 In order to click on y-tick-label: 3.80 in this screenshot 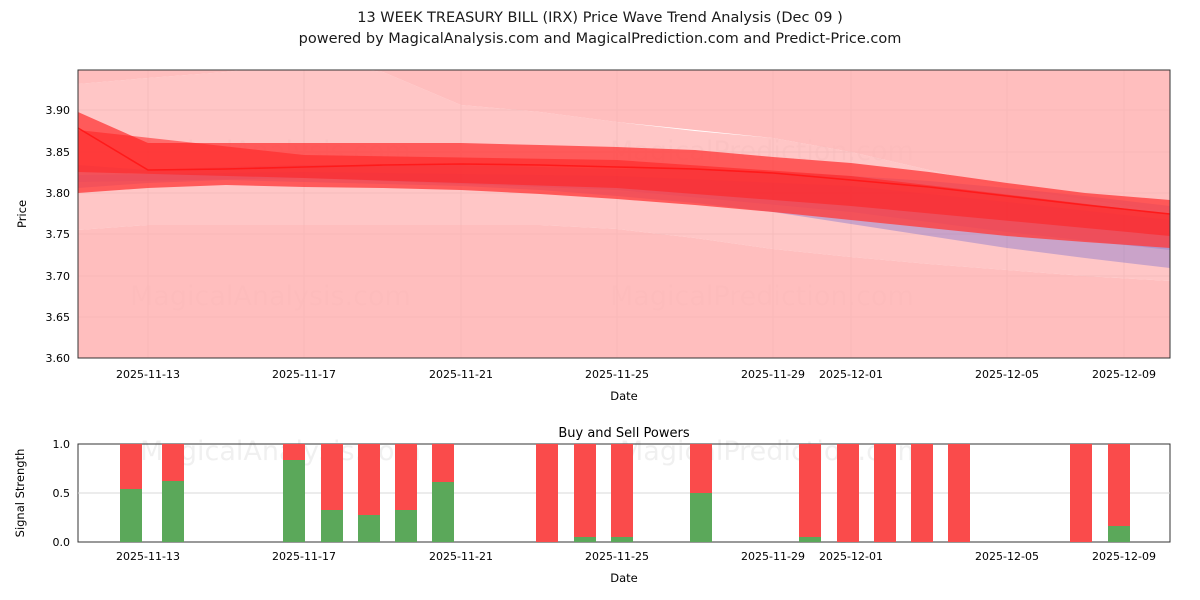, I will do `click(58, 193)`.